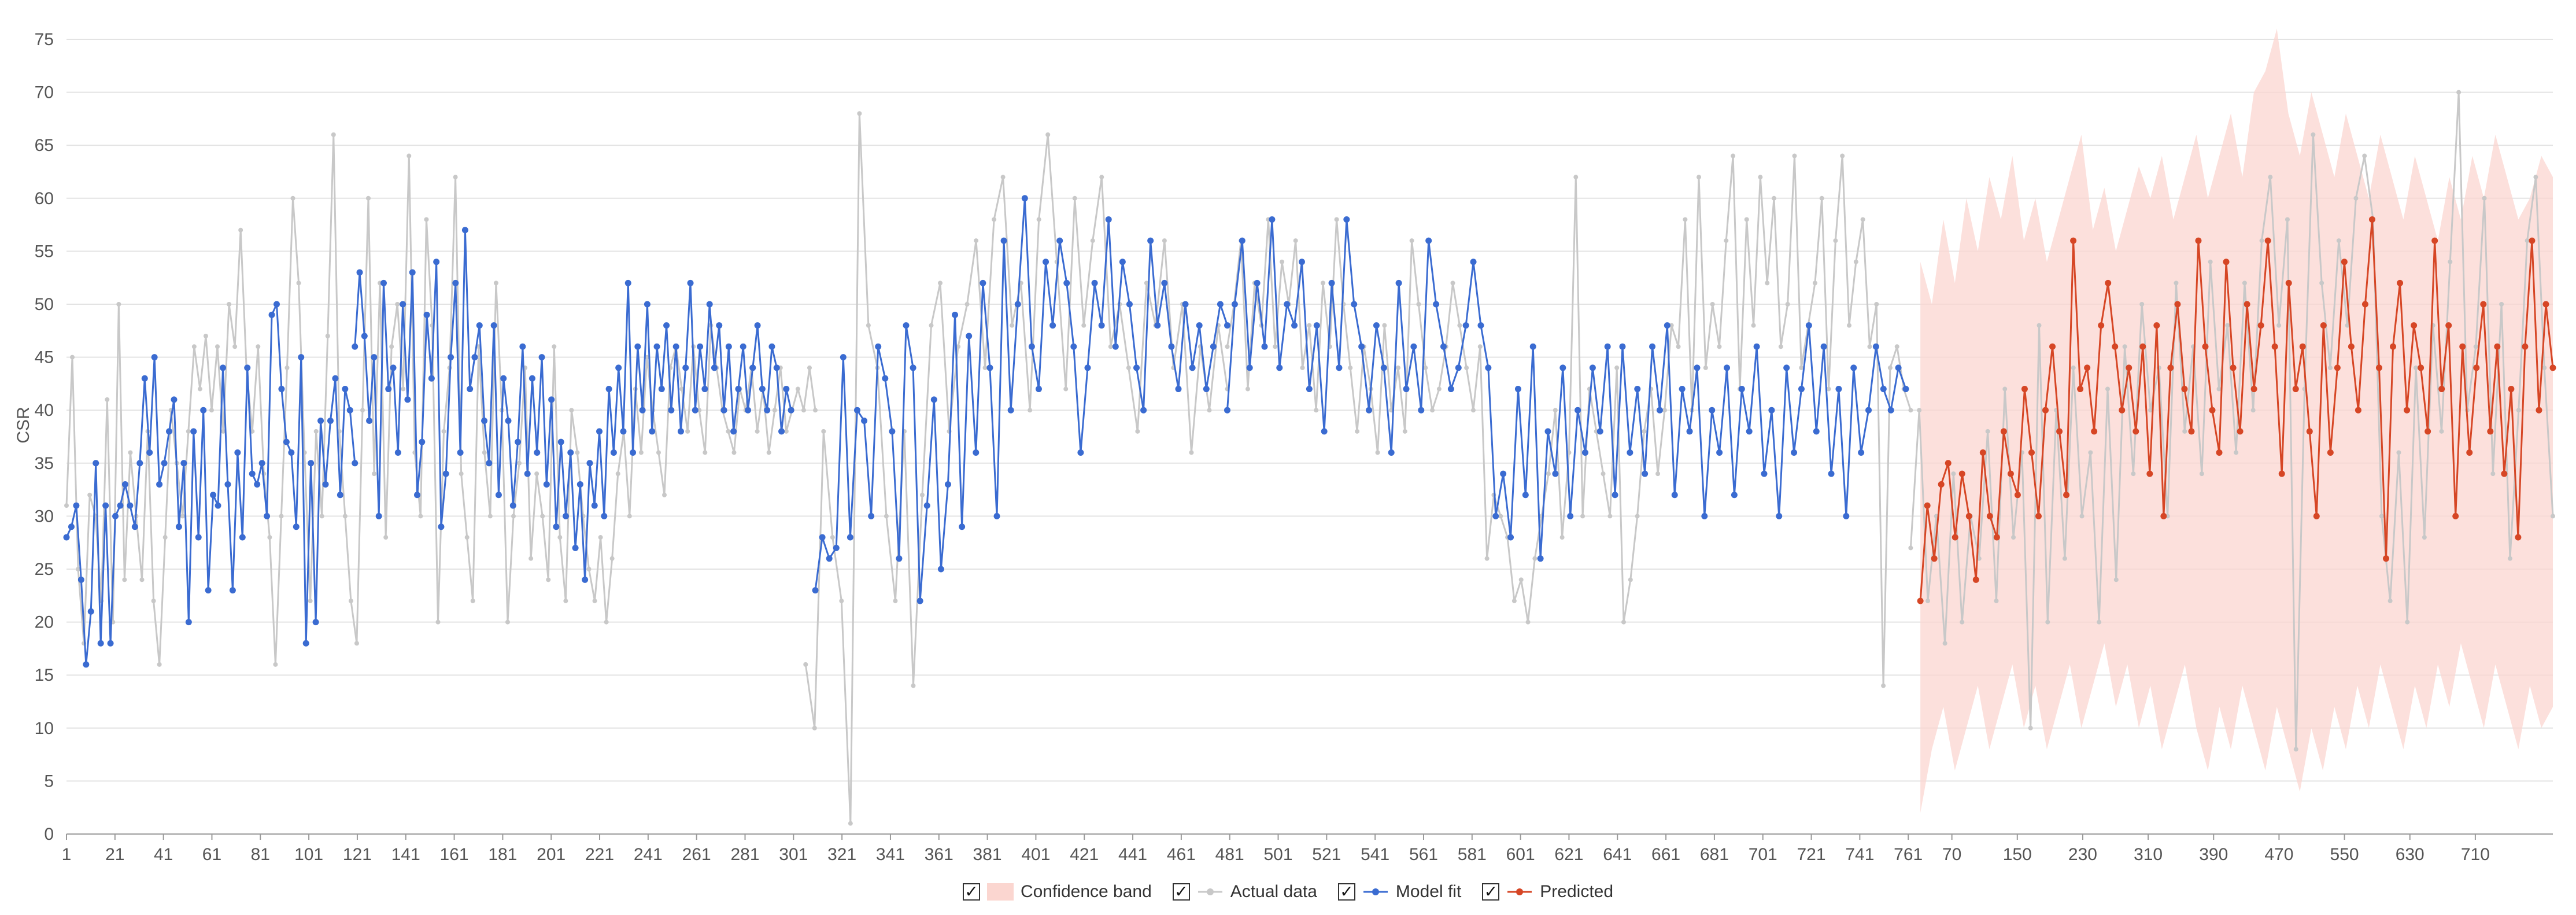 Image resolution: width=2576 pixels, height=915 pixels. What do you see at coordinates (1057, 892) in the screenshot?
I see `legend-item-confidence-band: ✓ Confidence band` at bounding box center [1057, 892].